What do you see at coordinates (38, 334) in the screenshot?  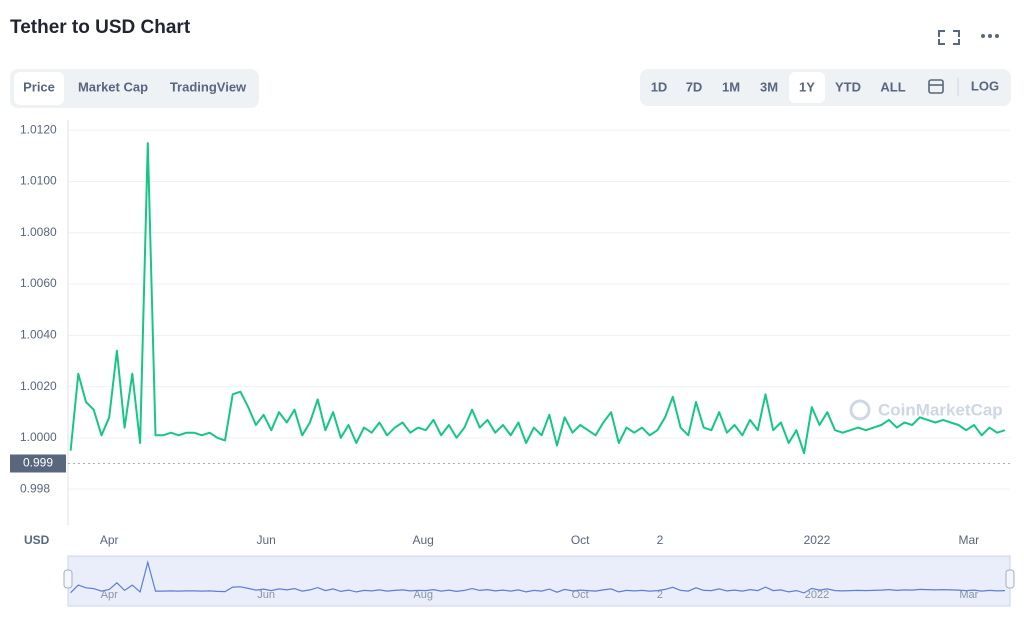 I see `y-tick-label: 1.0040` at bounding box center [38, 334].